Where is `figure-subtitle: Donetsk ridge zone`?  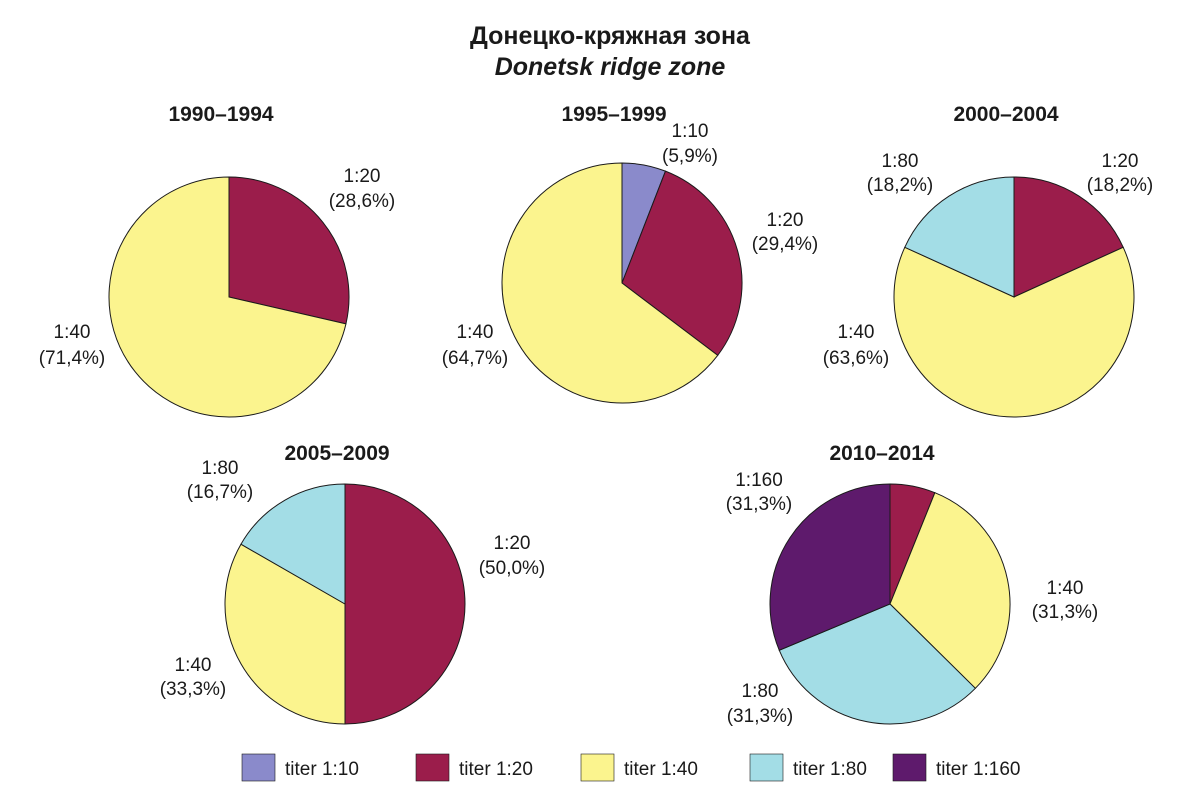 figure-subtitle: Donetsk ridge zone is located at coordinates (610, 67).